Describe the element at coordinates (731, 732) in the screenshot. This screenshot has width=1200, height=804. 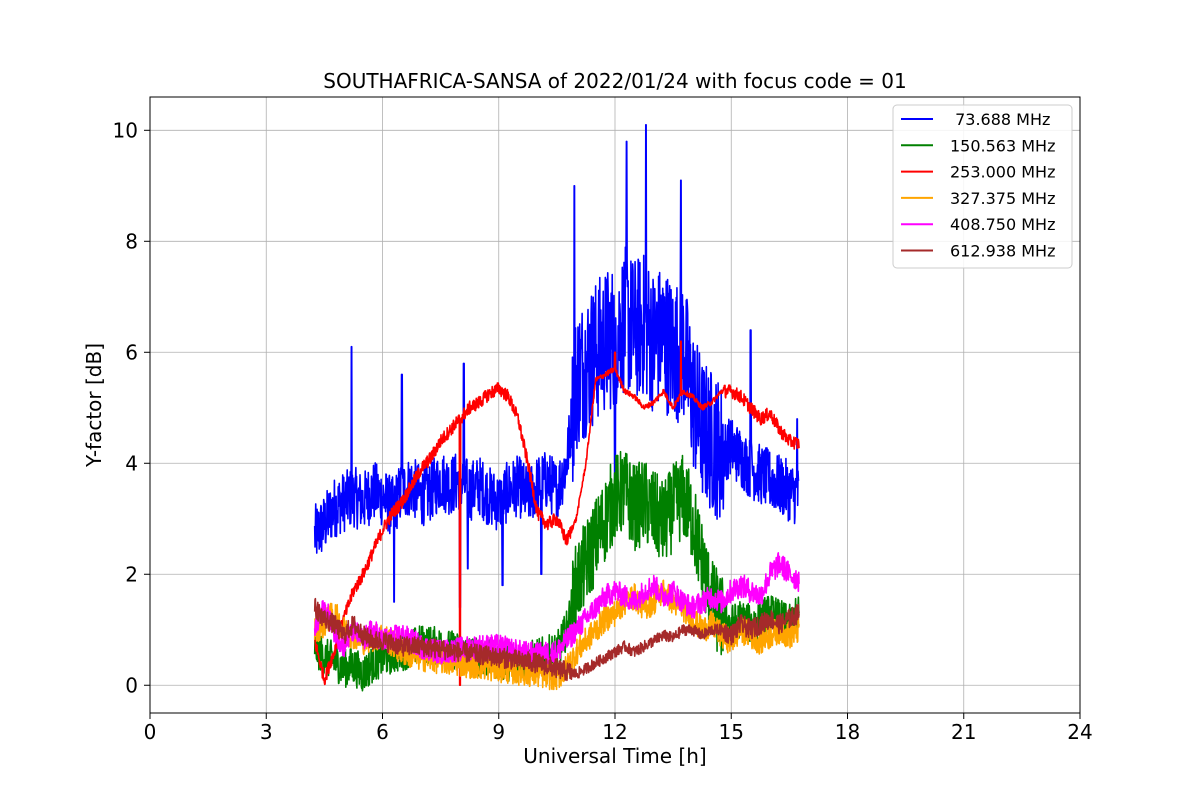
I see `x-tick-label: 15` at that location.